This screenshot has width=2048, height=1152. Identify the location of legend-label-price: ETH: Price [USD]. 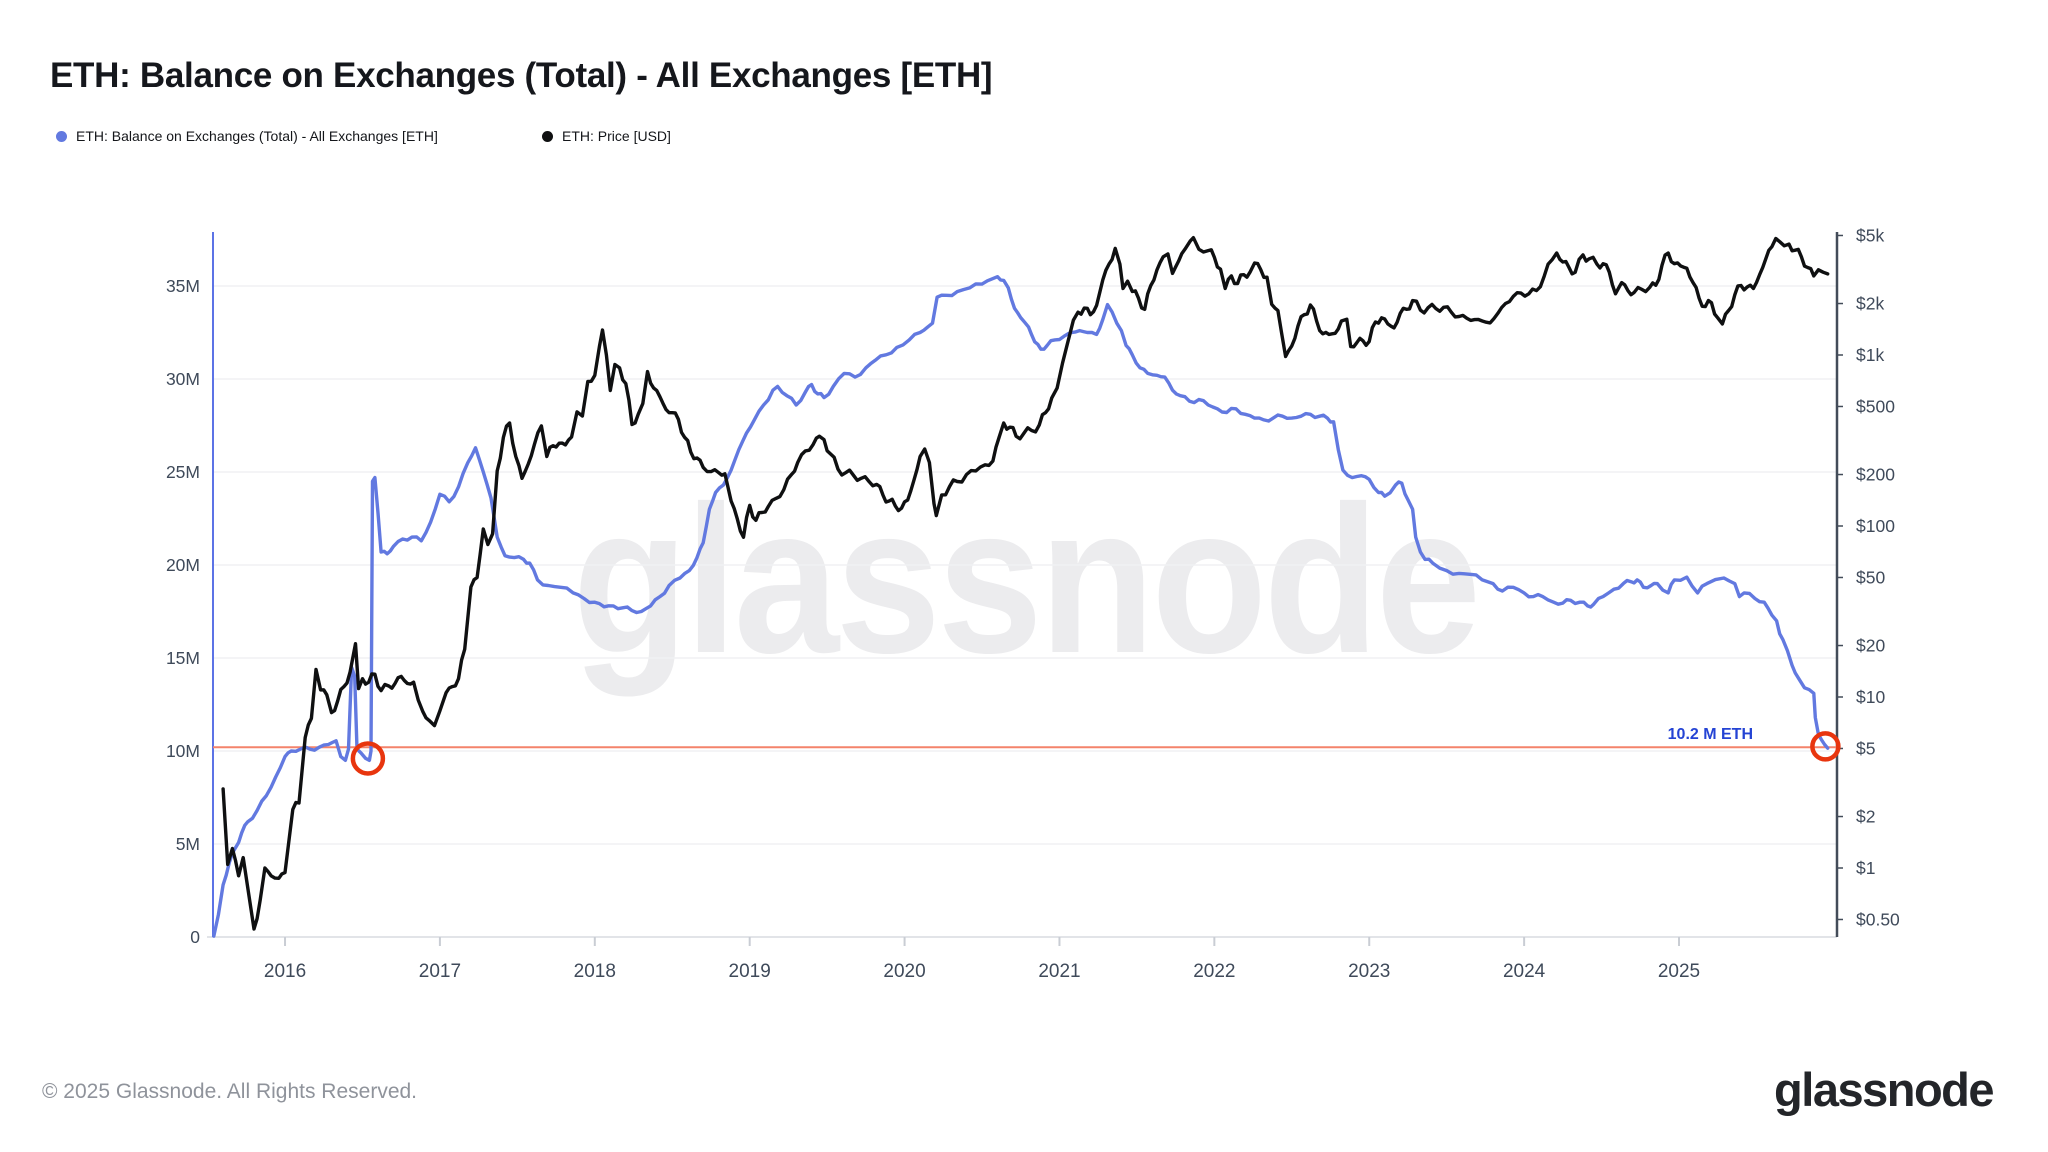
(616, 136).